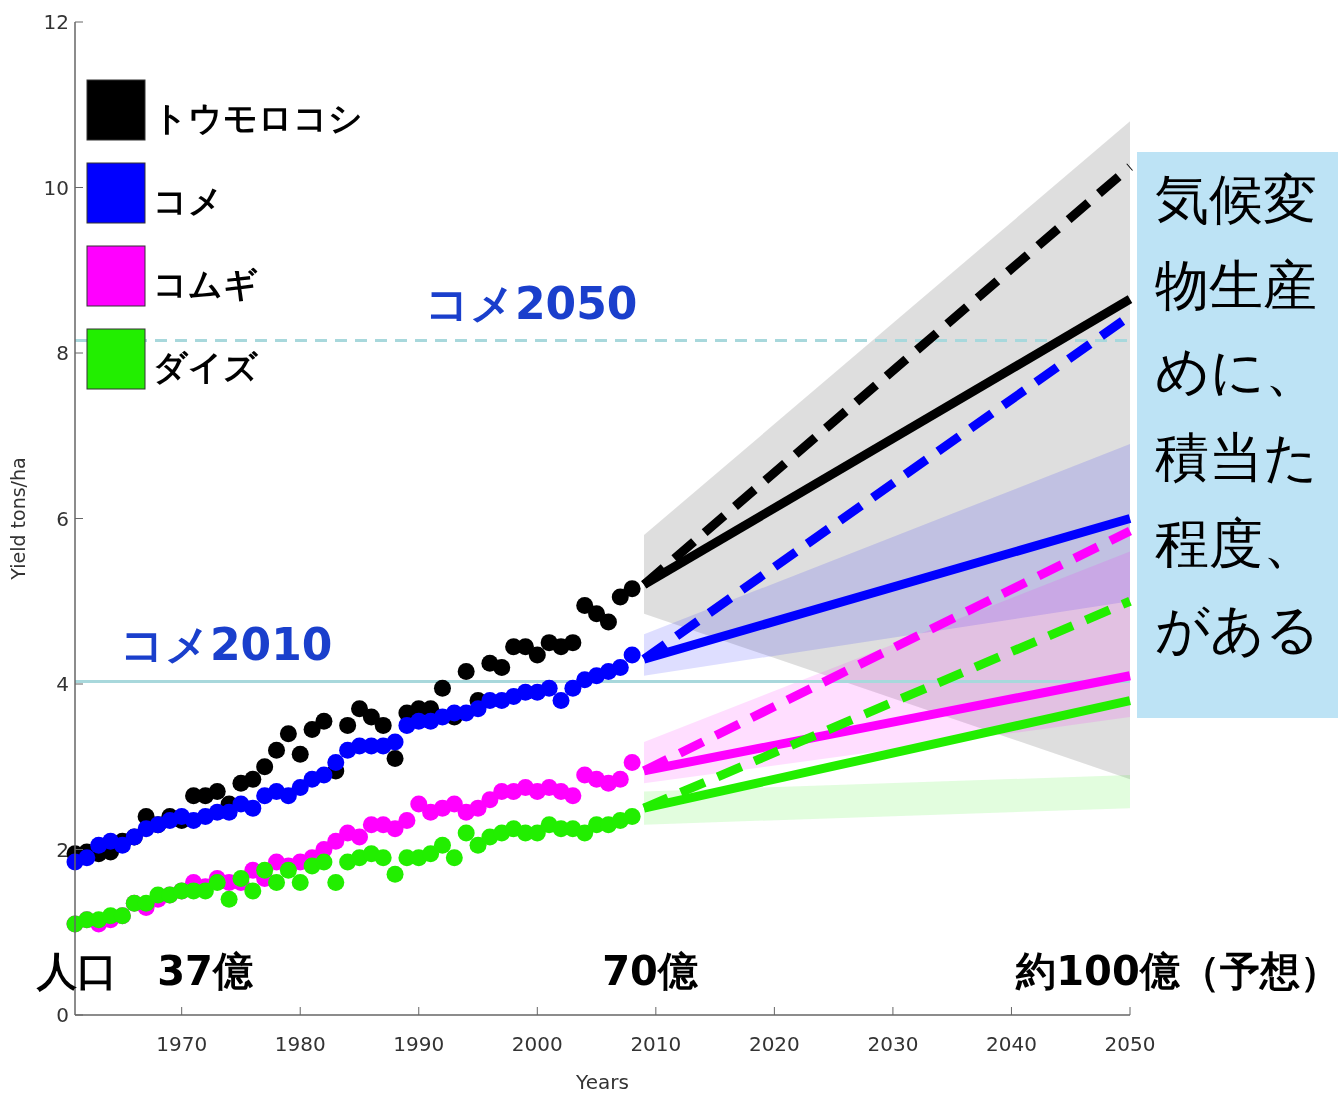 Image resolution: width=1338 pixels, height=1097 pixels. What do you see at coordinates (56, 187) in the screenshot?
I see `y-tick-label: 10` at bounding box center [56, 187].